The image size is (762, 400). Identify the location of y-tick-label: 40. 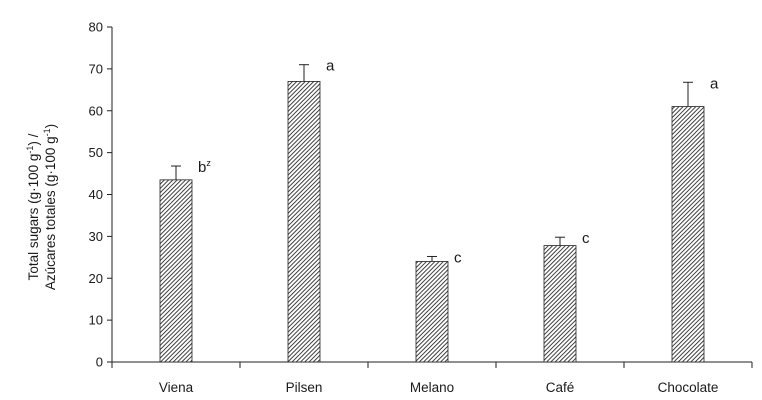
(96, 194).